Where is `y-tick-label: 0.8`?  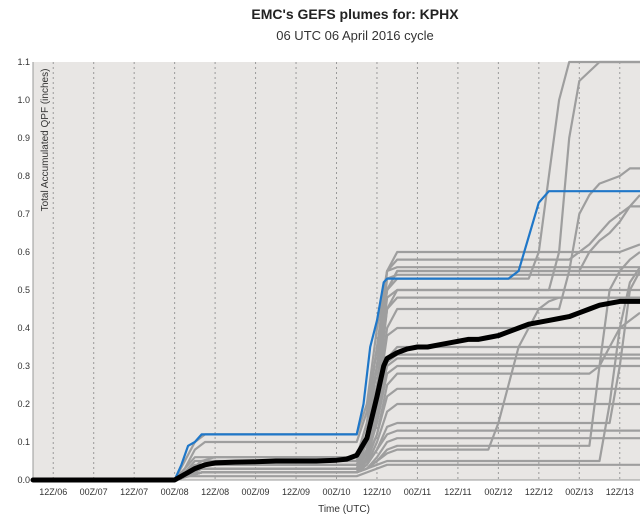
y-tick-label: 0.8 is located at coordinates (23, 176).